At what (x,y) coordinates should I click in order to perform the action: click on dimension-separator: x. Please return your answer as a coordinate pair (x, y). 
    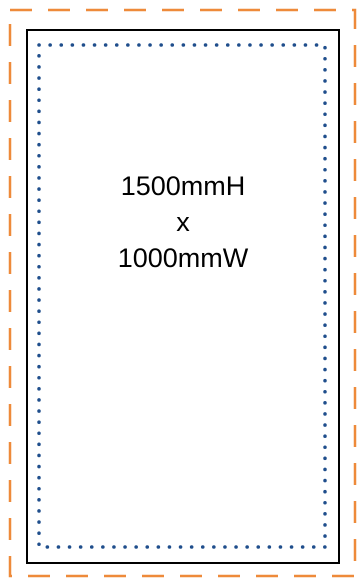
    Looking at the image, I should click on (183, 222).